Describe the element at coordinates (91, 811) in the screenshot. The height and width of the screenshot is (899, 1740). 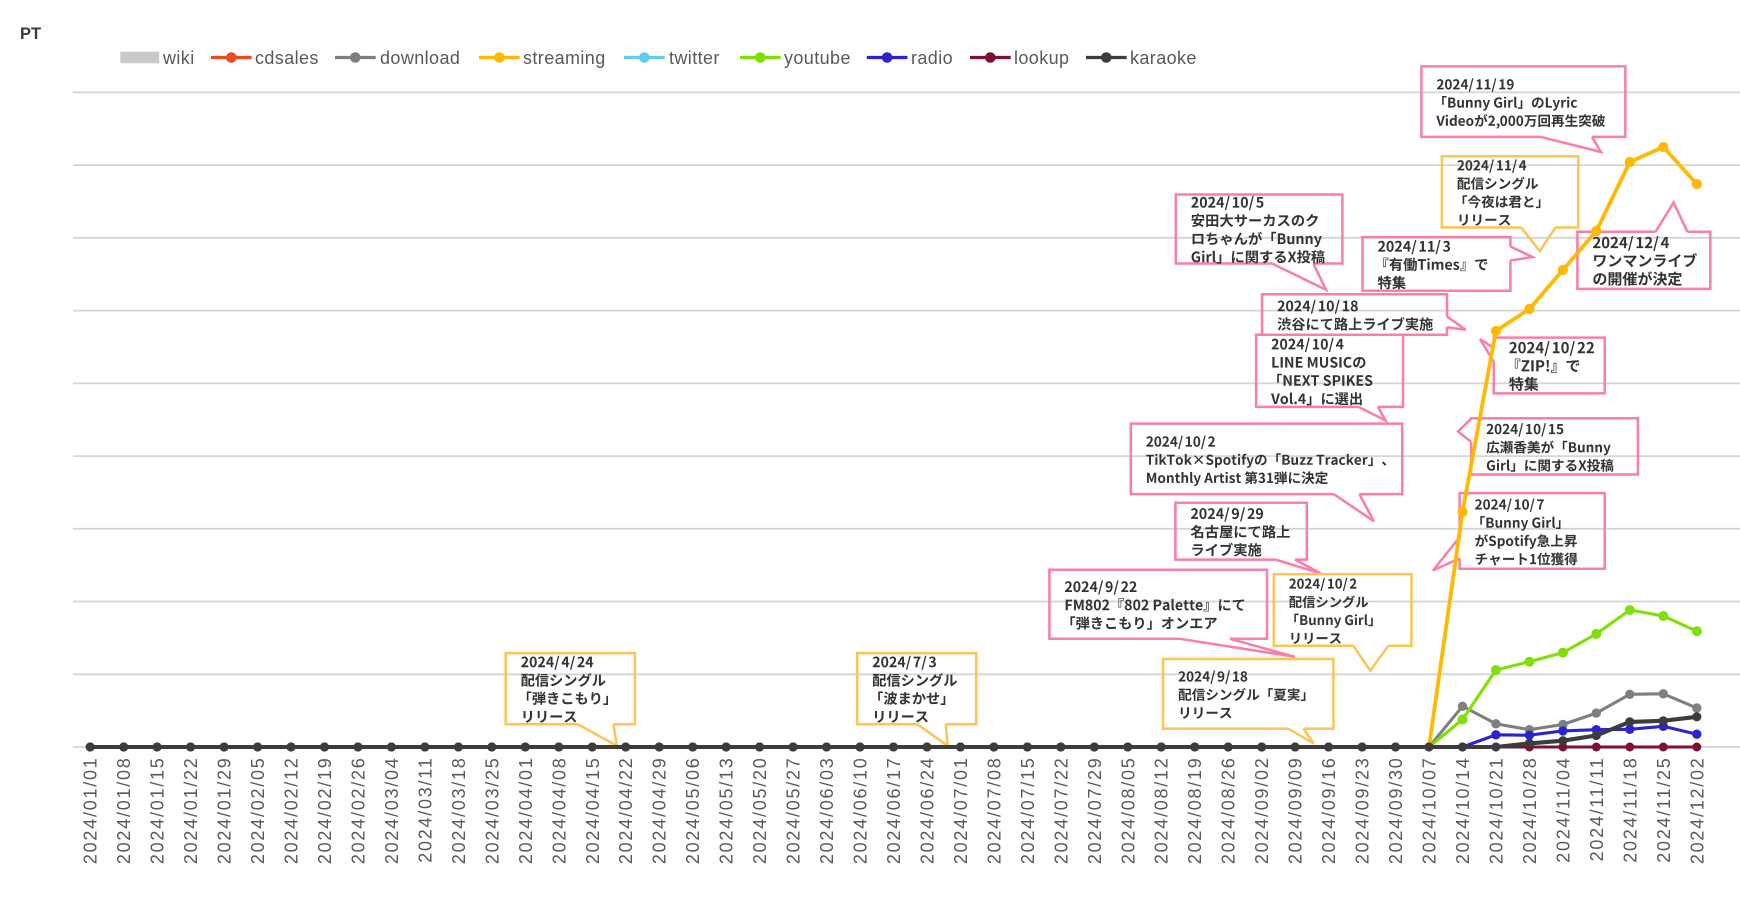
I see `svg-text: 2024/01/01` at that location.